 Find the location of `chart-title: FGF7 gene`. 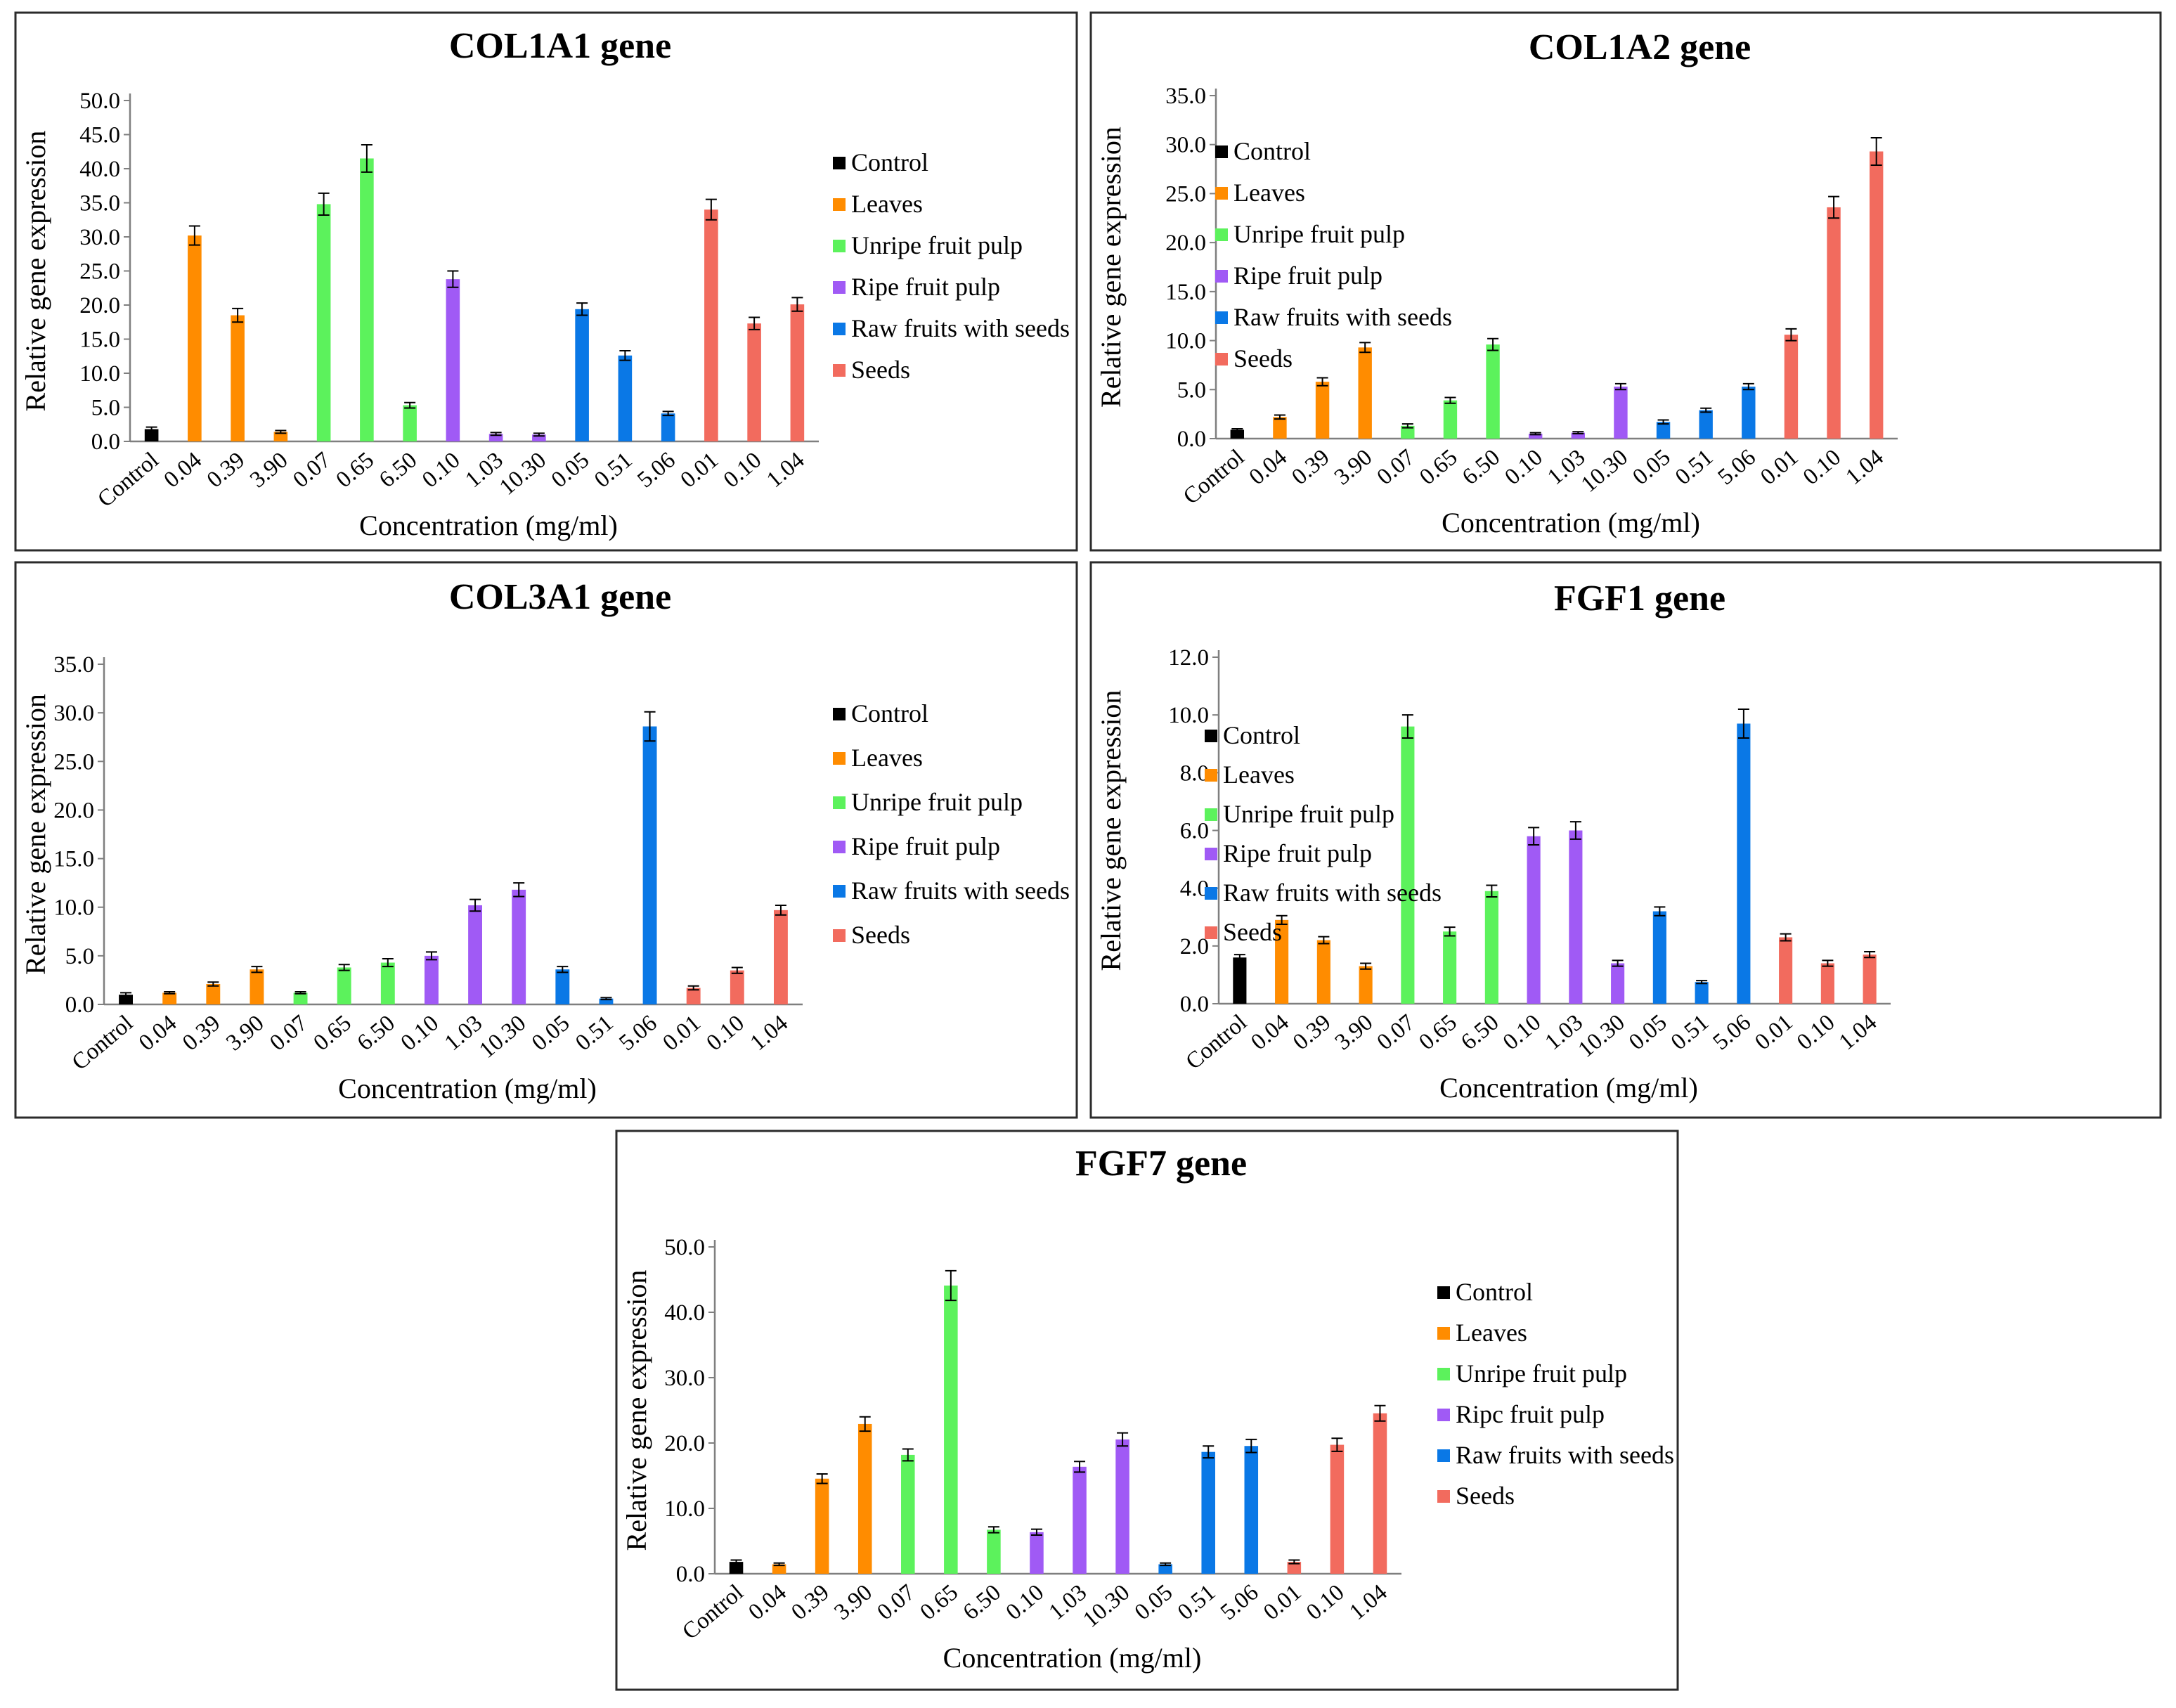

chart-title: FGF7 gene is located at coordinates (1161, 1164).